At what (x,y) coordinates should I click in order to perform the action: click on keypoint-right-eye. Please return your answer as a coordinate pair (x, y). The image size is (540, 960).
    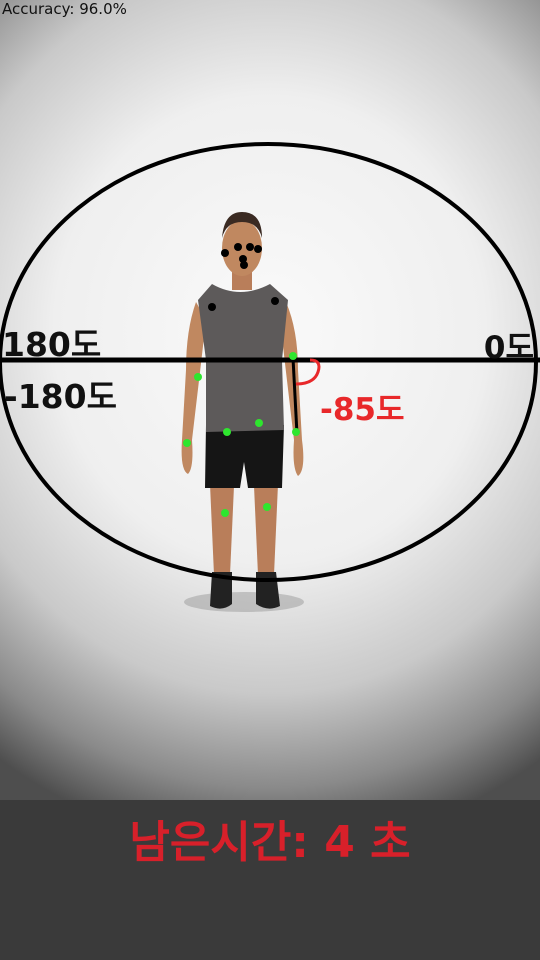
    Looking at the image, I should click on (238, 247).